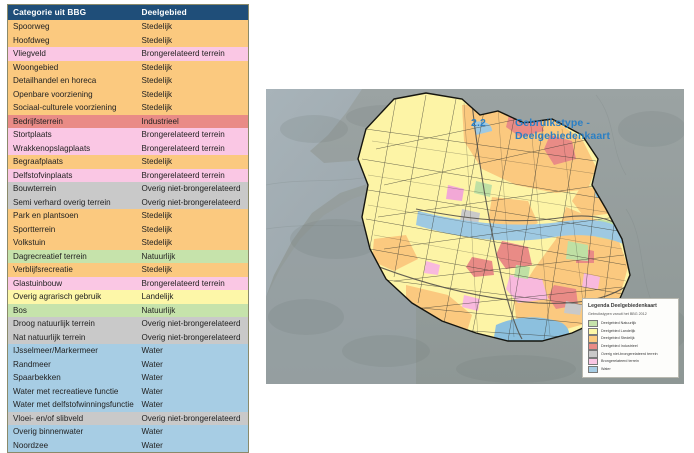 This screenshot has width=694, height=453. Describe the element at coordinates (36, 67) in the screenshot. I see `cell-categorie: Woongebied` at that location.